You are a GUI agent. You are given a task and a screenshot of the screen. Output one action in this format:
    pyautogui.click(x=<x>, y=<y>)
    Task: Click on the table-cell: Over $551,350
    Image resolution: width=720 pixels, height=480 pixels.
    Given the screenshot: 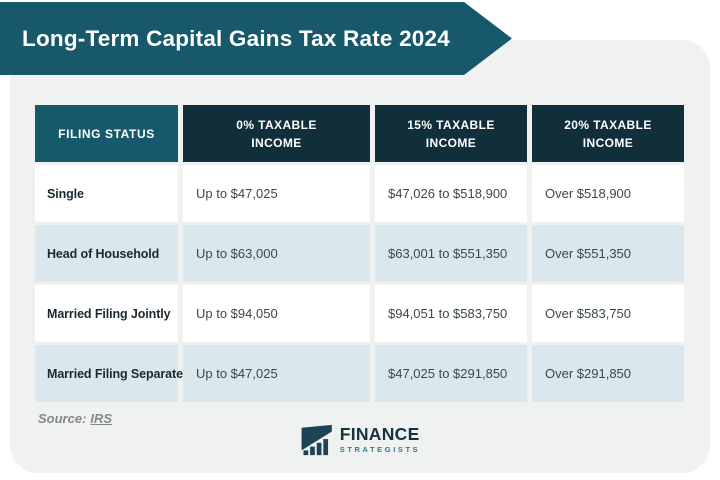 What is the action you would take?
    pyautogui.click(x=608, y=253)
    